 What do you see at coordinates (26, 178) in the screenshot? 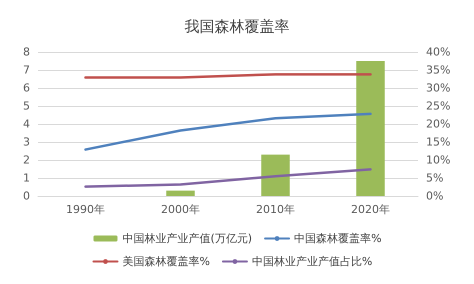
I see `y-tick-label: 1` at bounding box center [26, 178].